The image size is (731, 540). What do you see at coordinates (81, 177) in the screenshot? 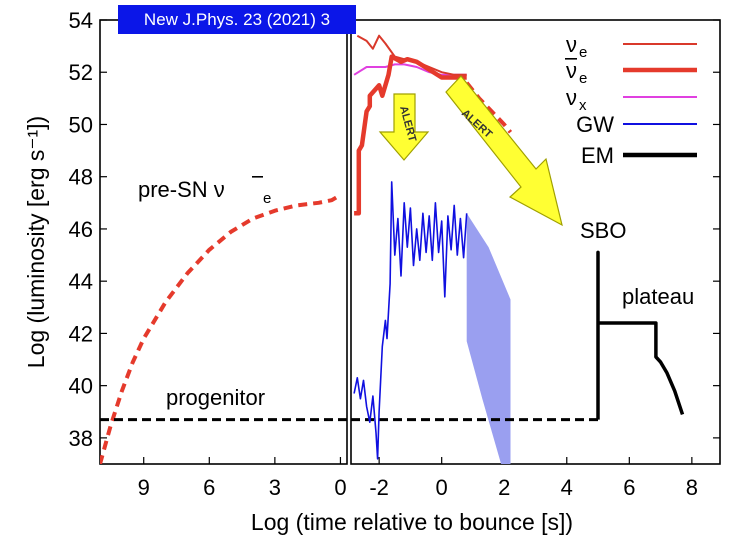
I see `y-tick-label: 48` at bounding box center [81, 177].